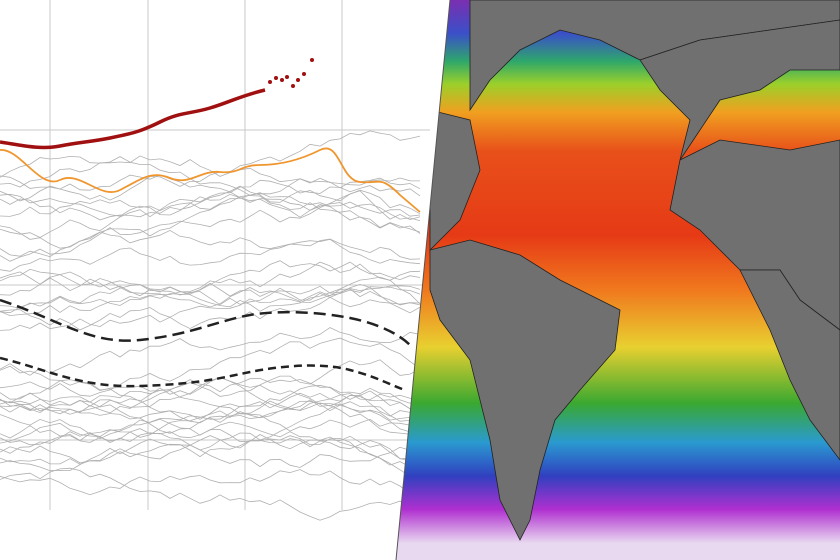 This screenshot has width=840, height=560. What do you see at coordinates (455, 180) in the screenshot?
I see `north-america` at bounding box center [455, 180].